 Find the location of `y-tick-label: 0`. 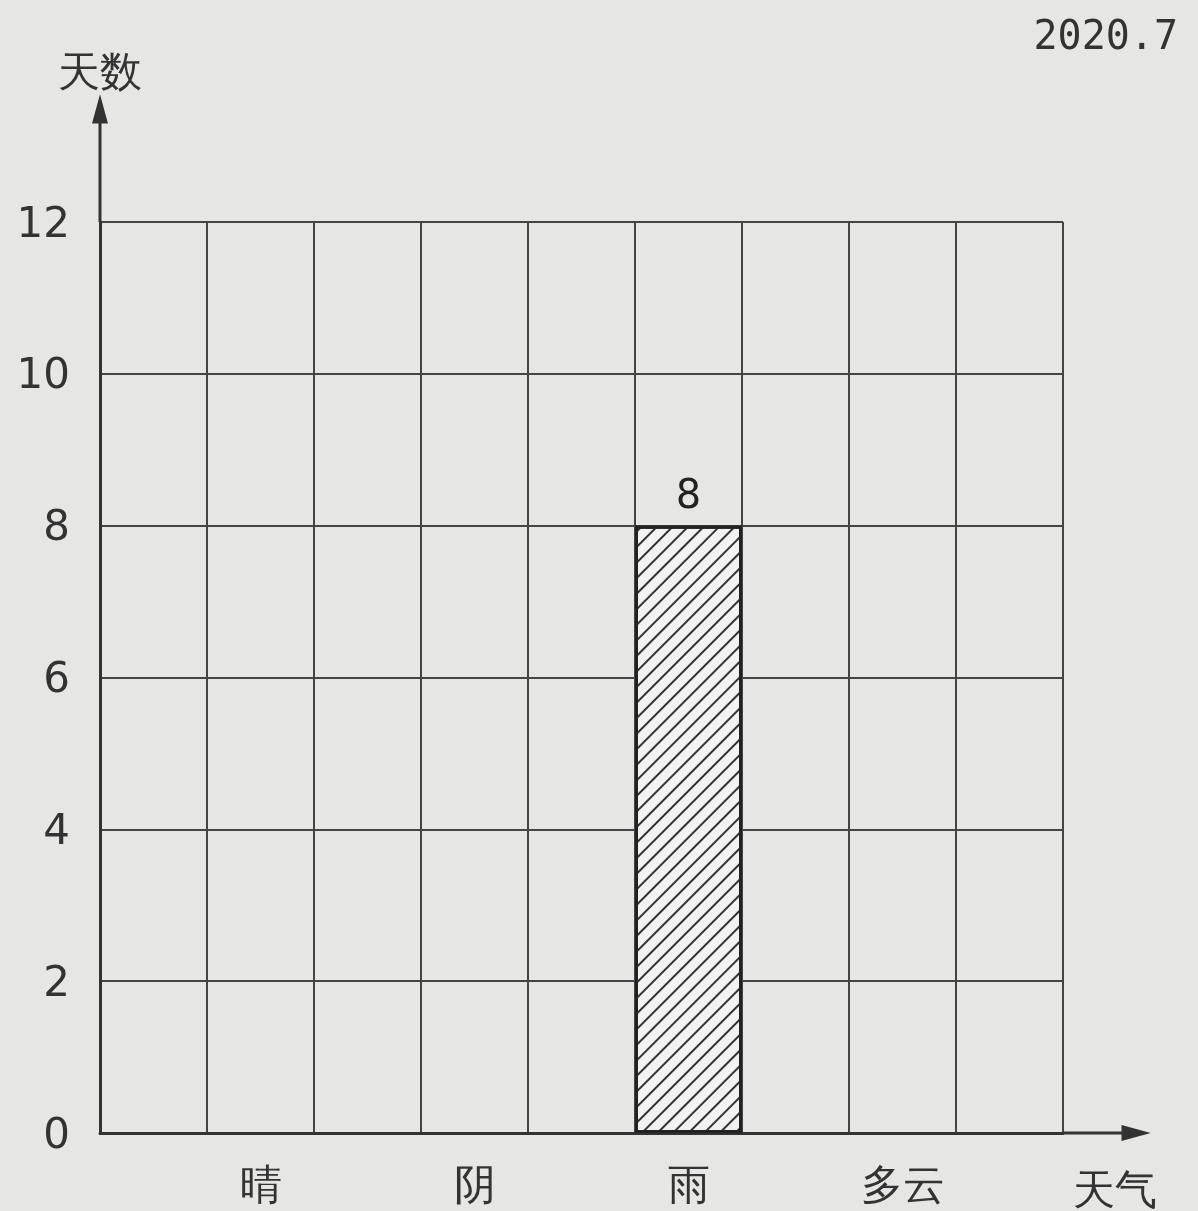

y-tick-label: 0 is located at coordinates (56, 1133).